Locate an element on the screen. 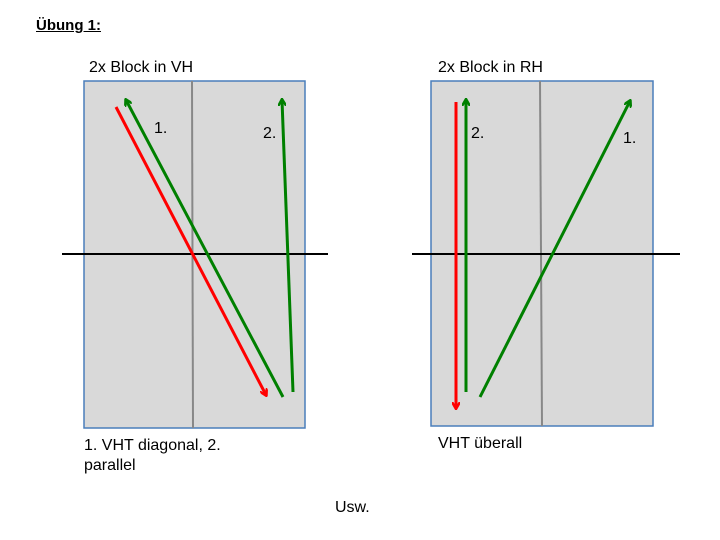 The height and width of the screenshot is (540, 720). panel-caption: VHT überall is located at coordinates (480, 443).